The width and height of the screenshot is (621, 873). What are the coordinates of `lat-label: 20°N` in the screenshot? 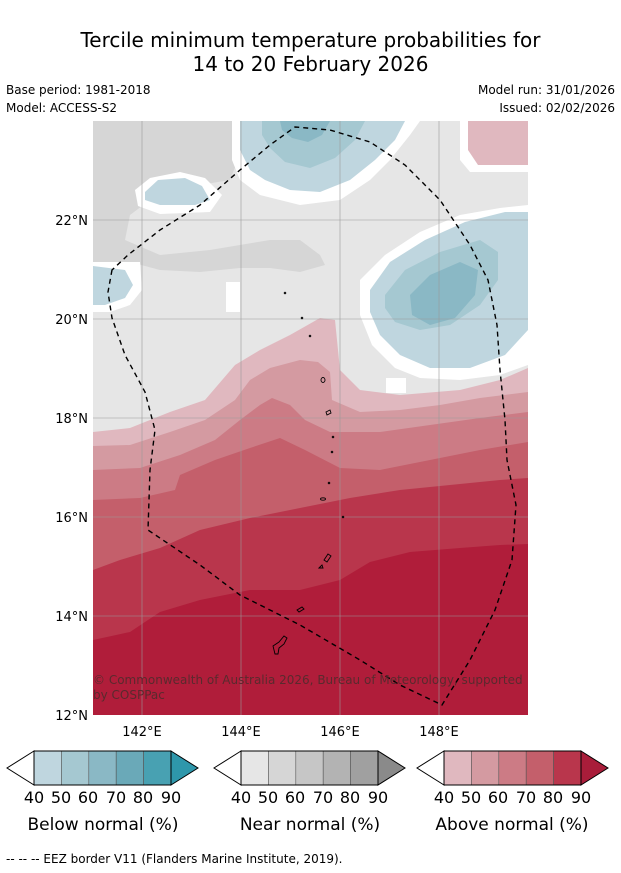 It's located at (71, 320).